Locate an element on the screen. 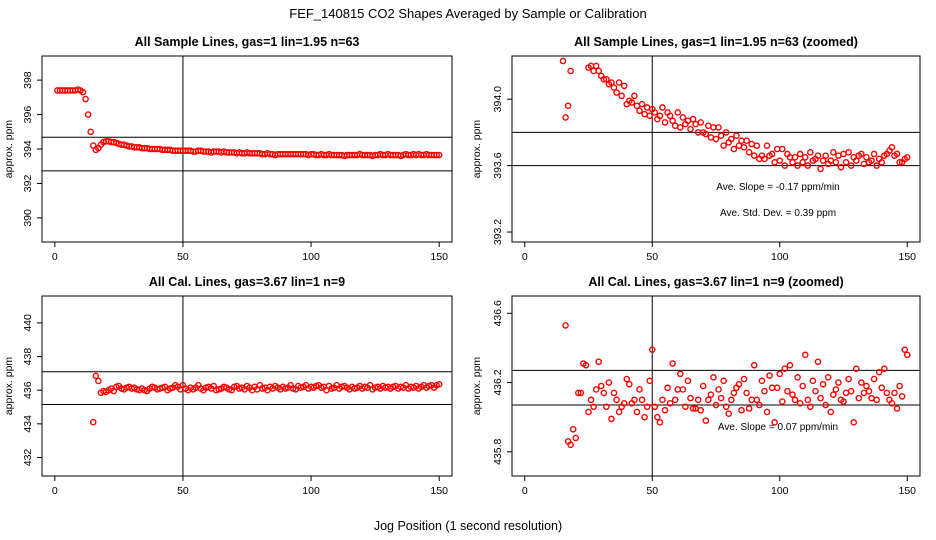 The image size is (936, 540). y-tick-label: 392 is located at coordinates (28, 184).